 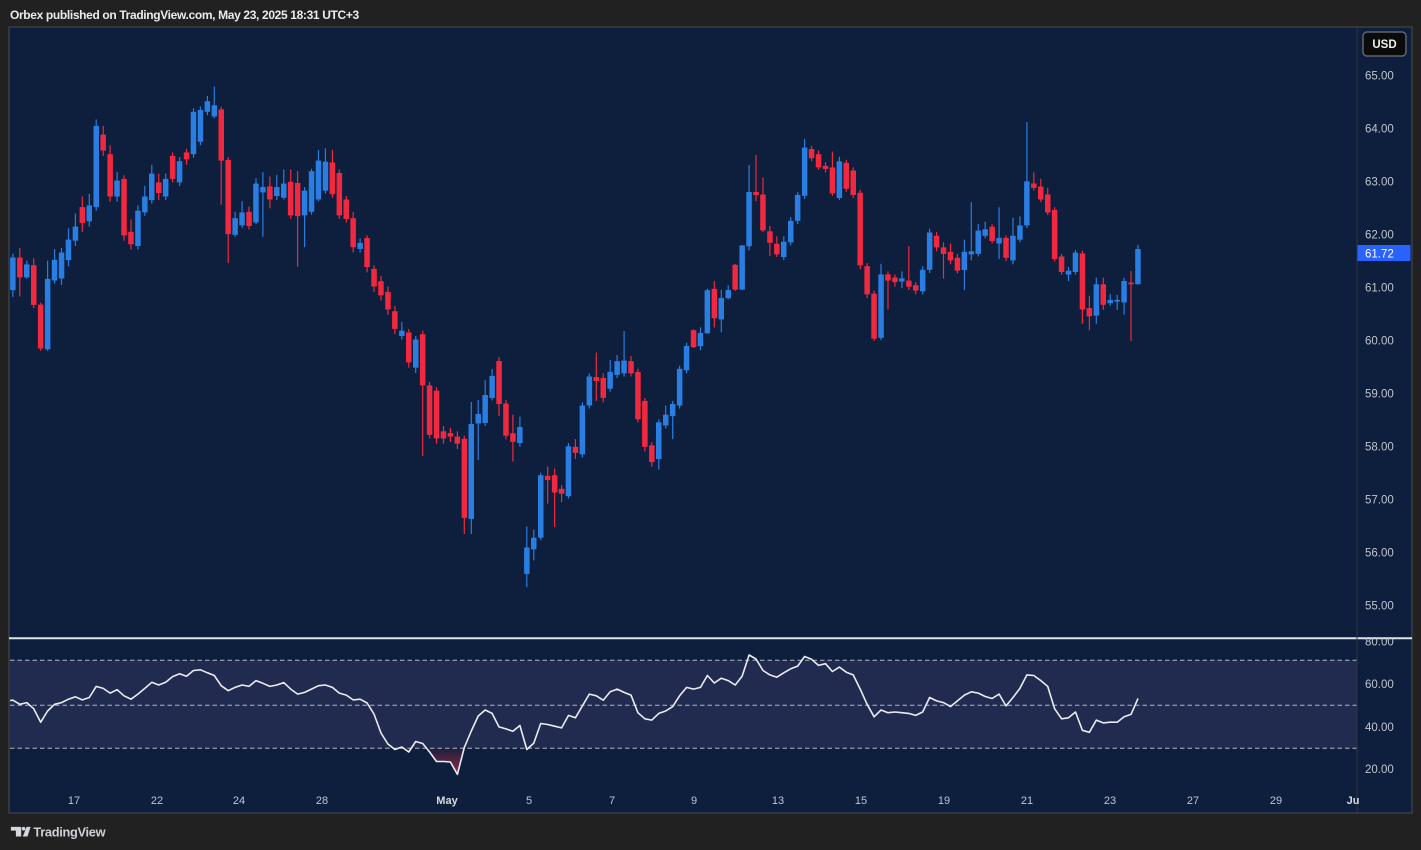 What do you see at coordinates (1379, 255) in the screenshot?
I see `svg-text: 61.72` at bounding box center [1379, 255].